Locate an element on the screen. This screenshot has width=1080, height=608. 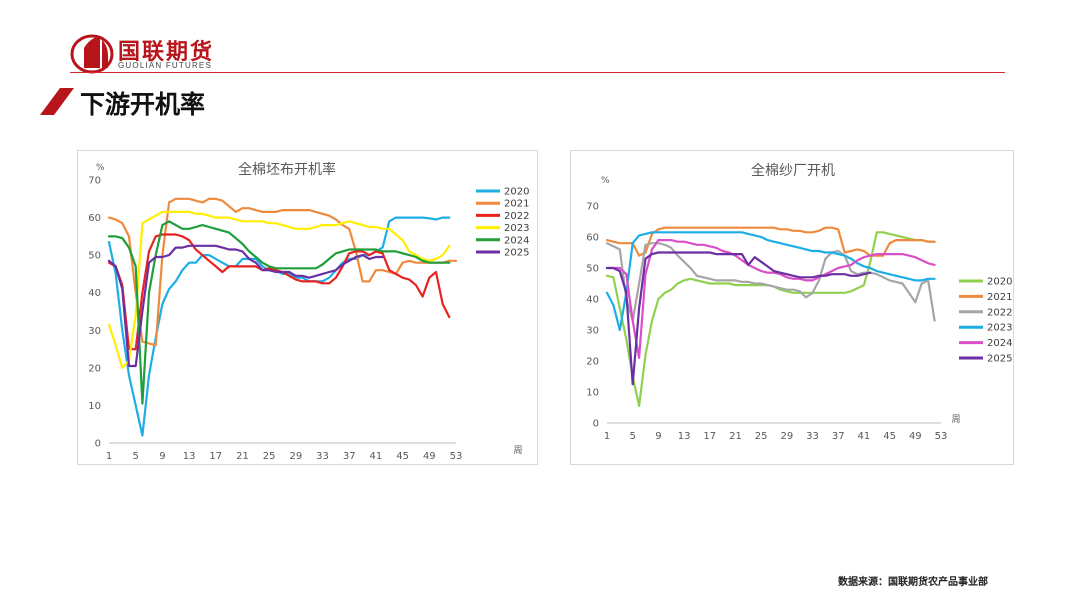
logo-name-cn: 国联期货 is located at coordinates (166, 52).